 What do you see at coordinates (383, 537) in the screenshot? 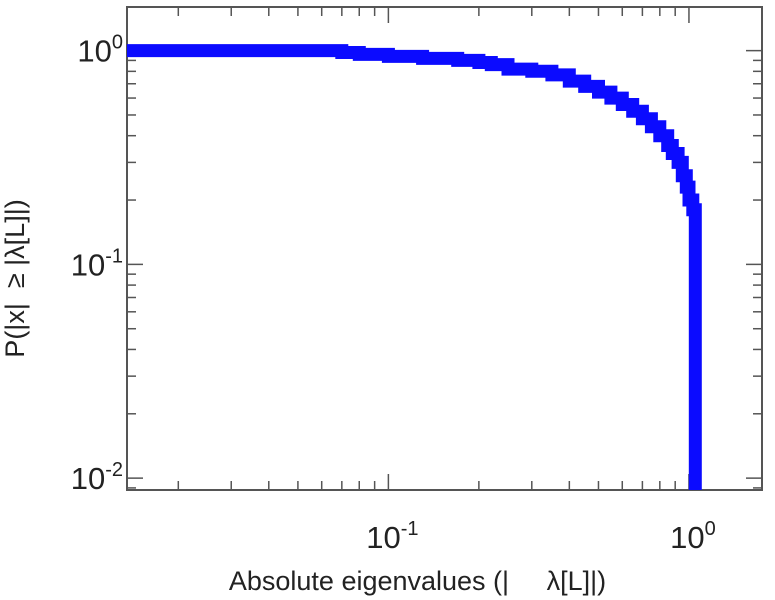
I see `x-tick-1-base: 10` at bounding box center [383, 537].